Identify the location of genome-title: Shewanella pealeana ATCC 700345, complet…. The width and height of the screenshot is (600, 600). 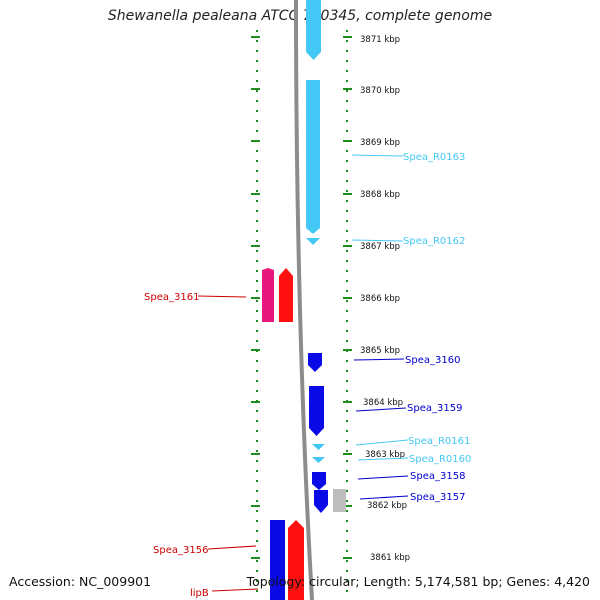
(300, 16).